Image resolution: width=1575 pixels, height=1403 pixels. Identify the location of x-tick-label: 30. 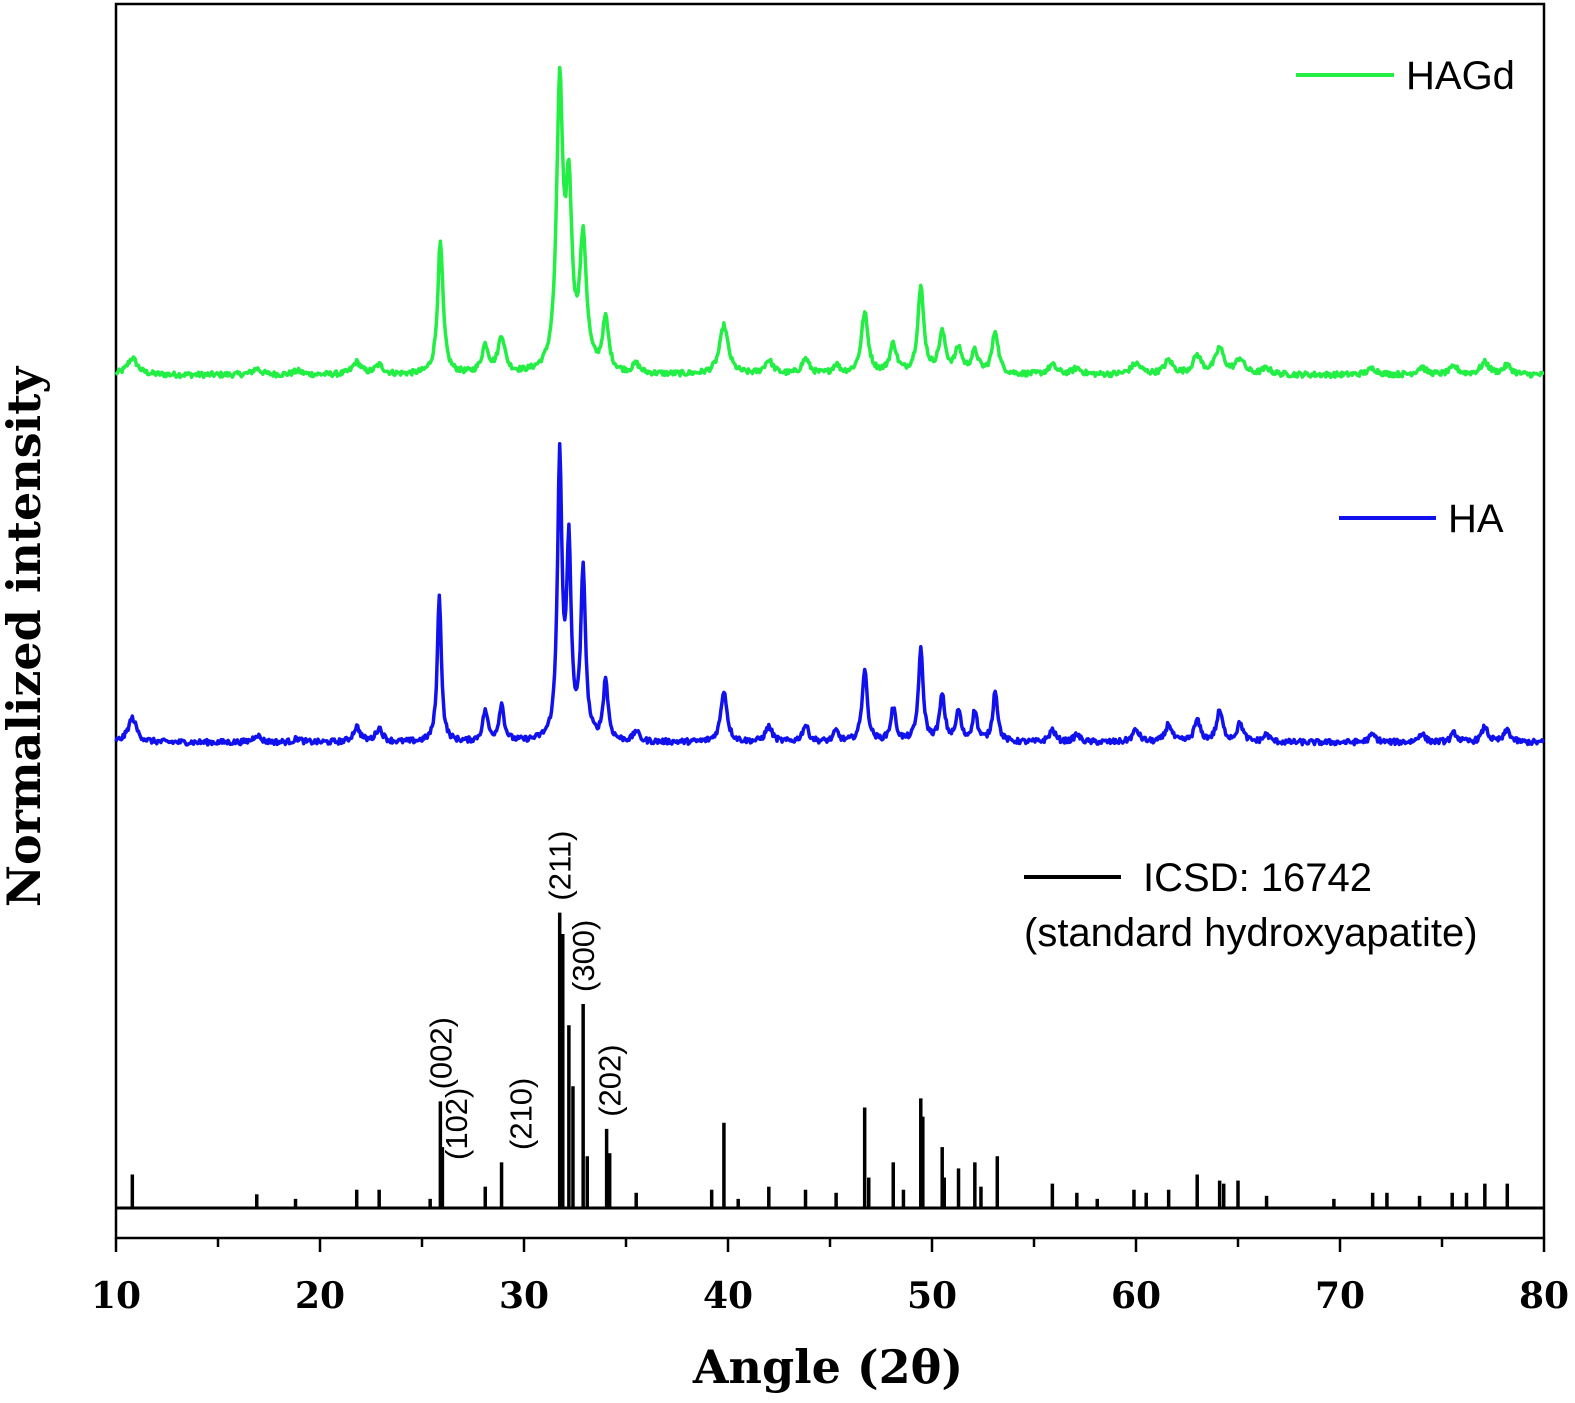
(524, 1296).